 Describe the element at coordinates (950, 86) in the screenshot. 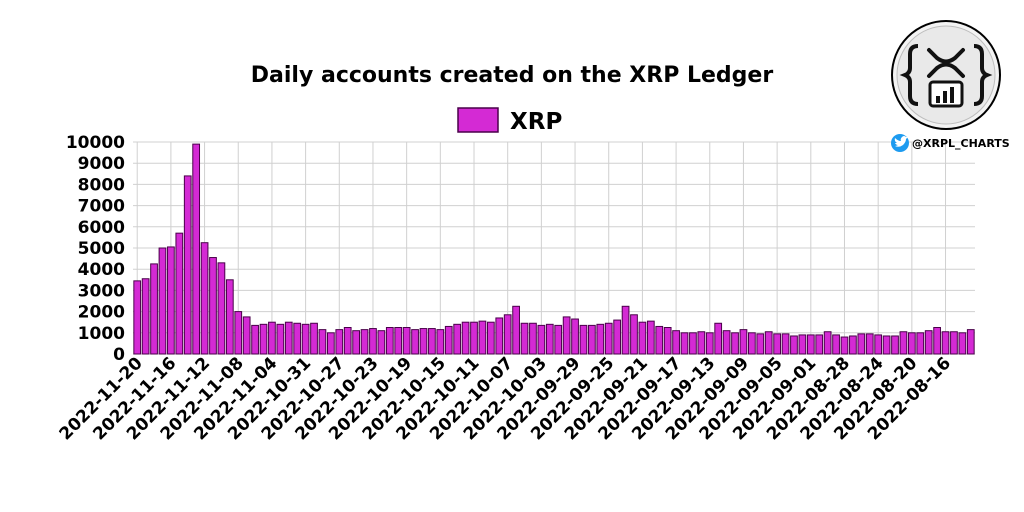

I see `brand: @XRPL_CHARTS` at that location.